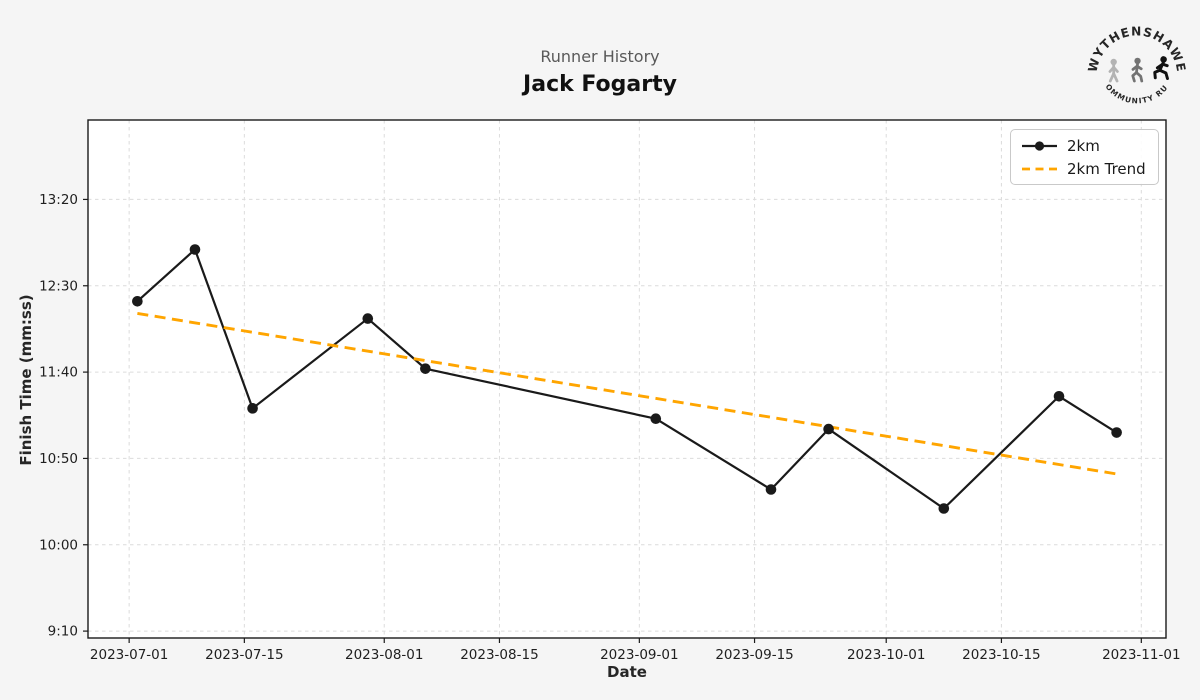 The image size is (1200, 700). What do you see at coordinates (499, 655) in the screenshot?
I see `x-tick-label: 2023-08-15` at bounding box center [499, 655].